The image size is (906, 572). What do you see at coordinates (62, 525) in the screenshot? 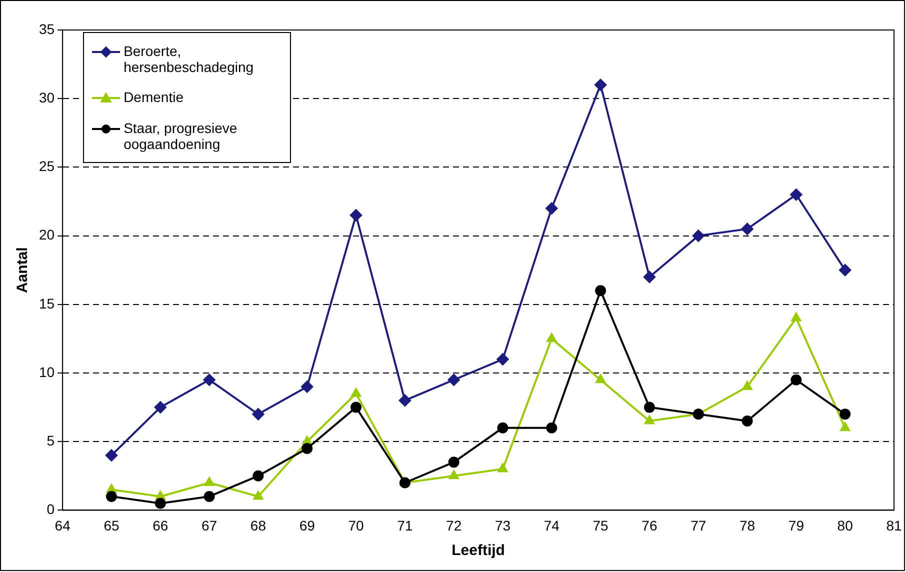
I see `x-tick-label: 64` at bounding box center [62, 525].